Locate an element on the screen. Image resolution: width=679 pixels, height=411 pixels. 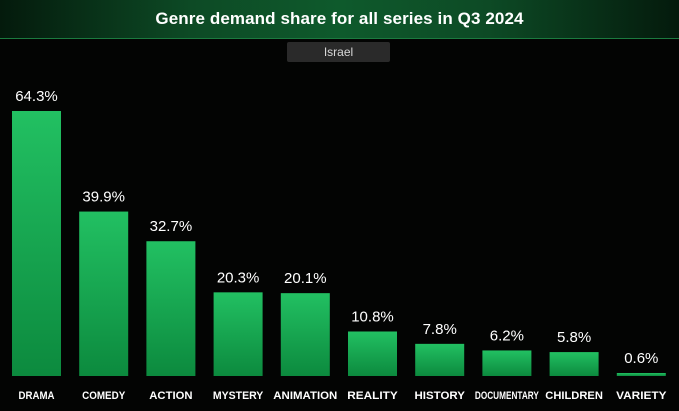
region-filter-badge: Israel is located at coordinates (338, 52).